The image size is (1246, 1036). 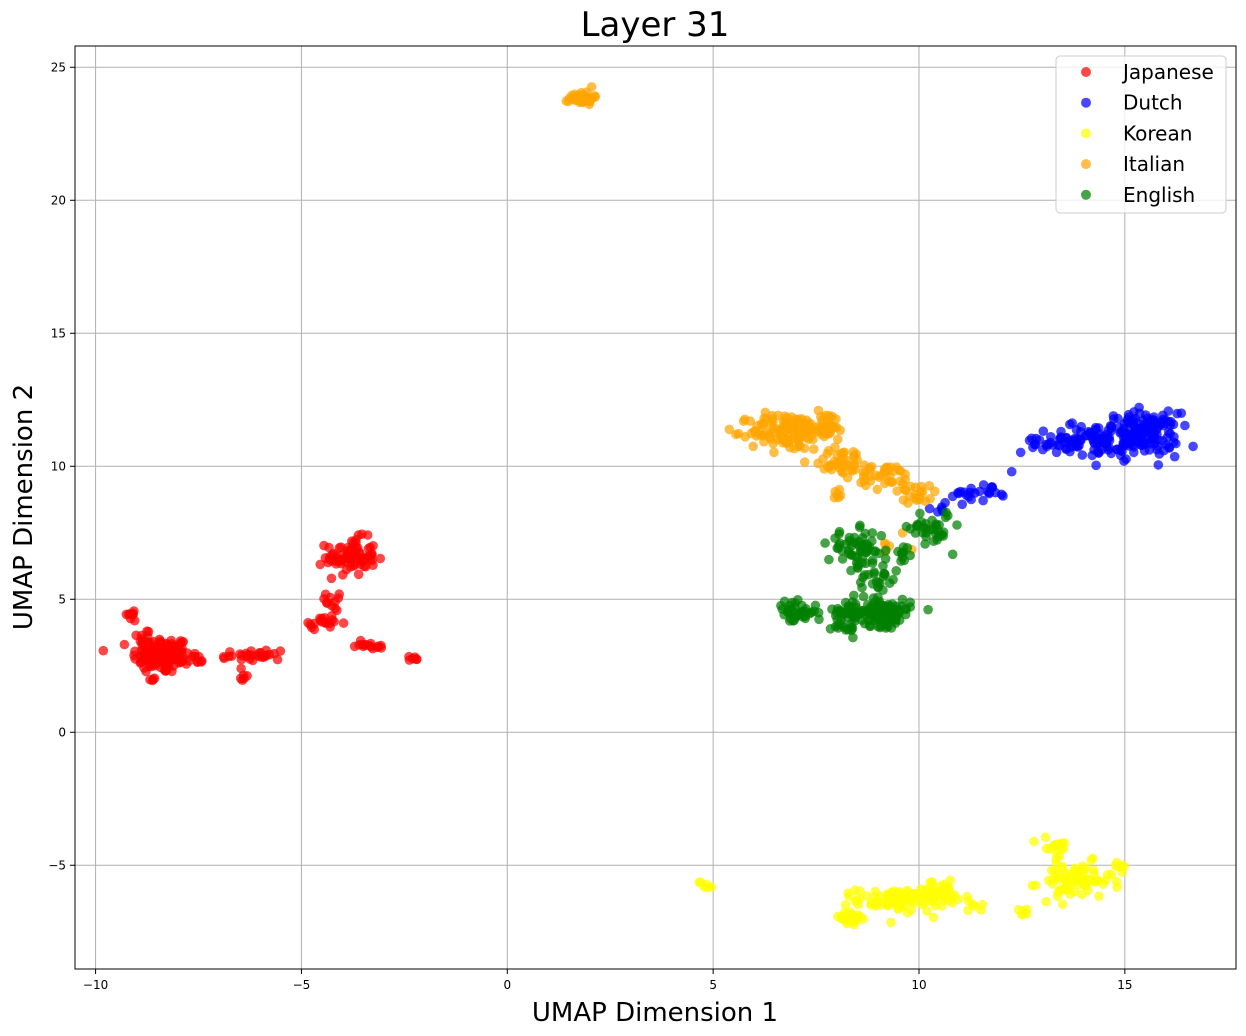 What do you see at coordinates (58, 333) in the screenshot?
I see `y-tick-label: 15` at bounding box center [58, 333].